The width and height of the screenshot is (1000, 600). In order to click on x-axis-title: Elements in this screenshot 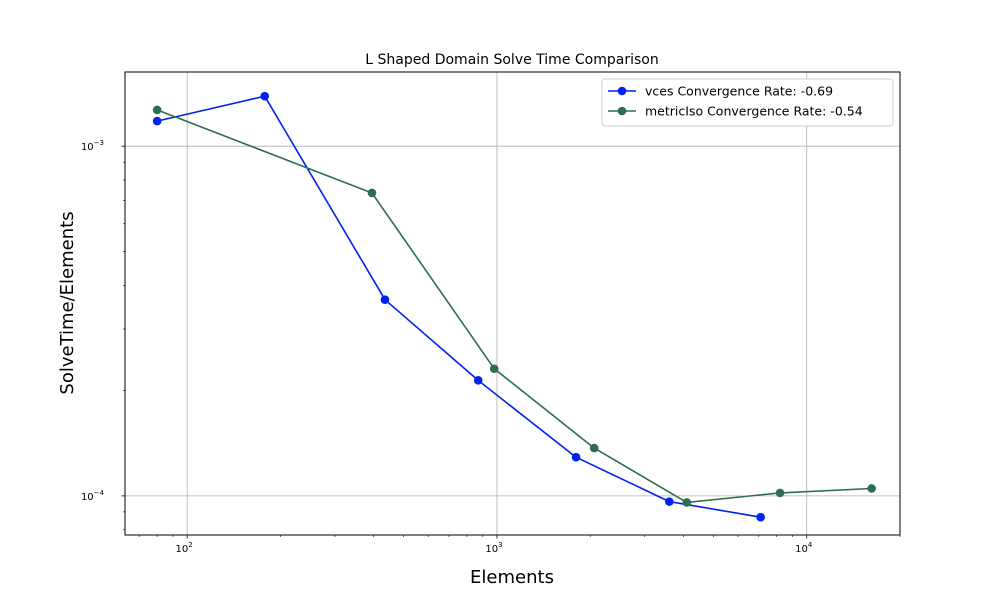, I will do `click(512, 577)`.